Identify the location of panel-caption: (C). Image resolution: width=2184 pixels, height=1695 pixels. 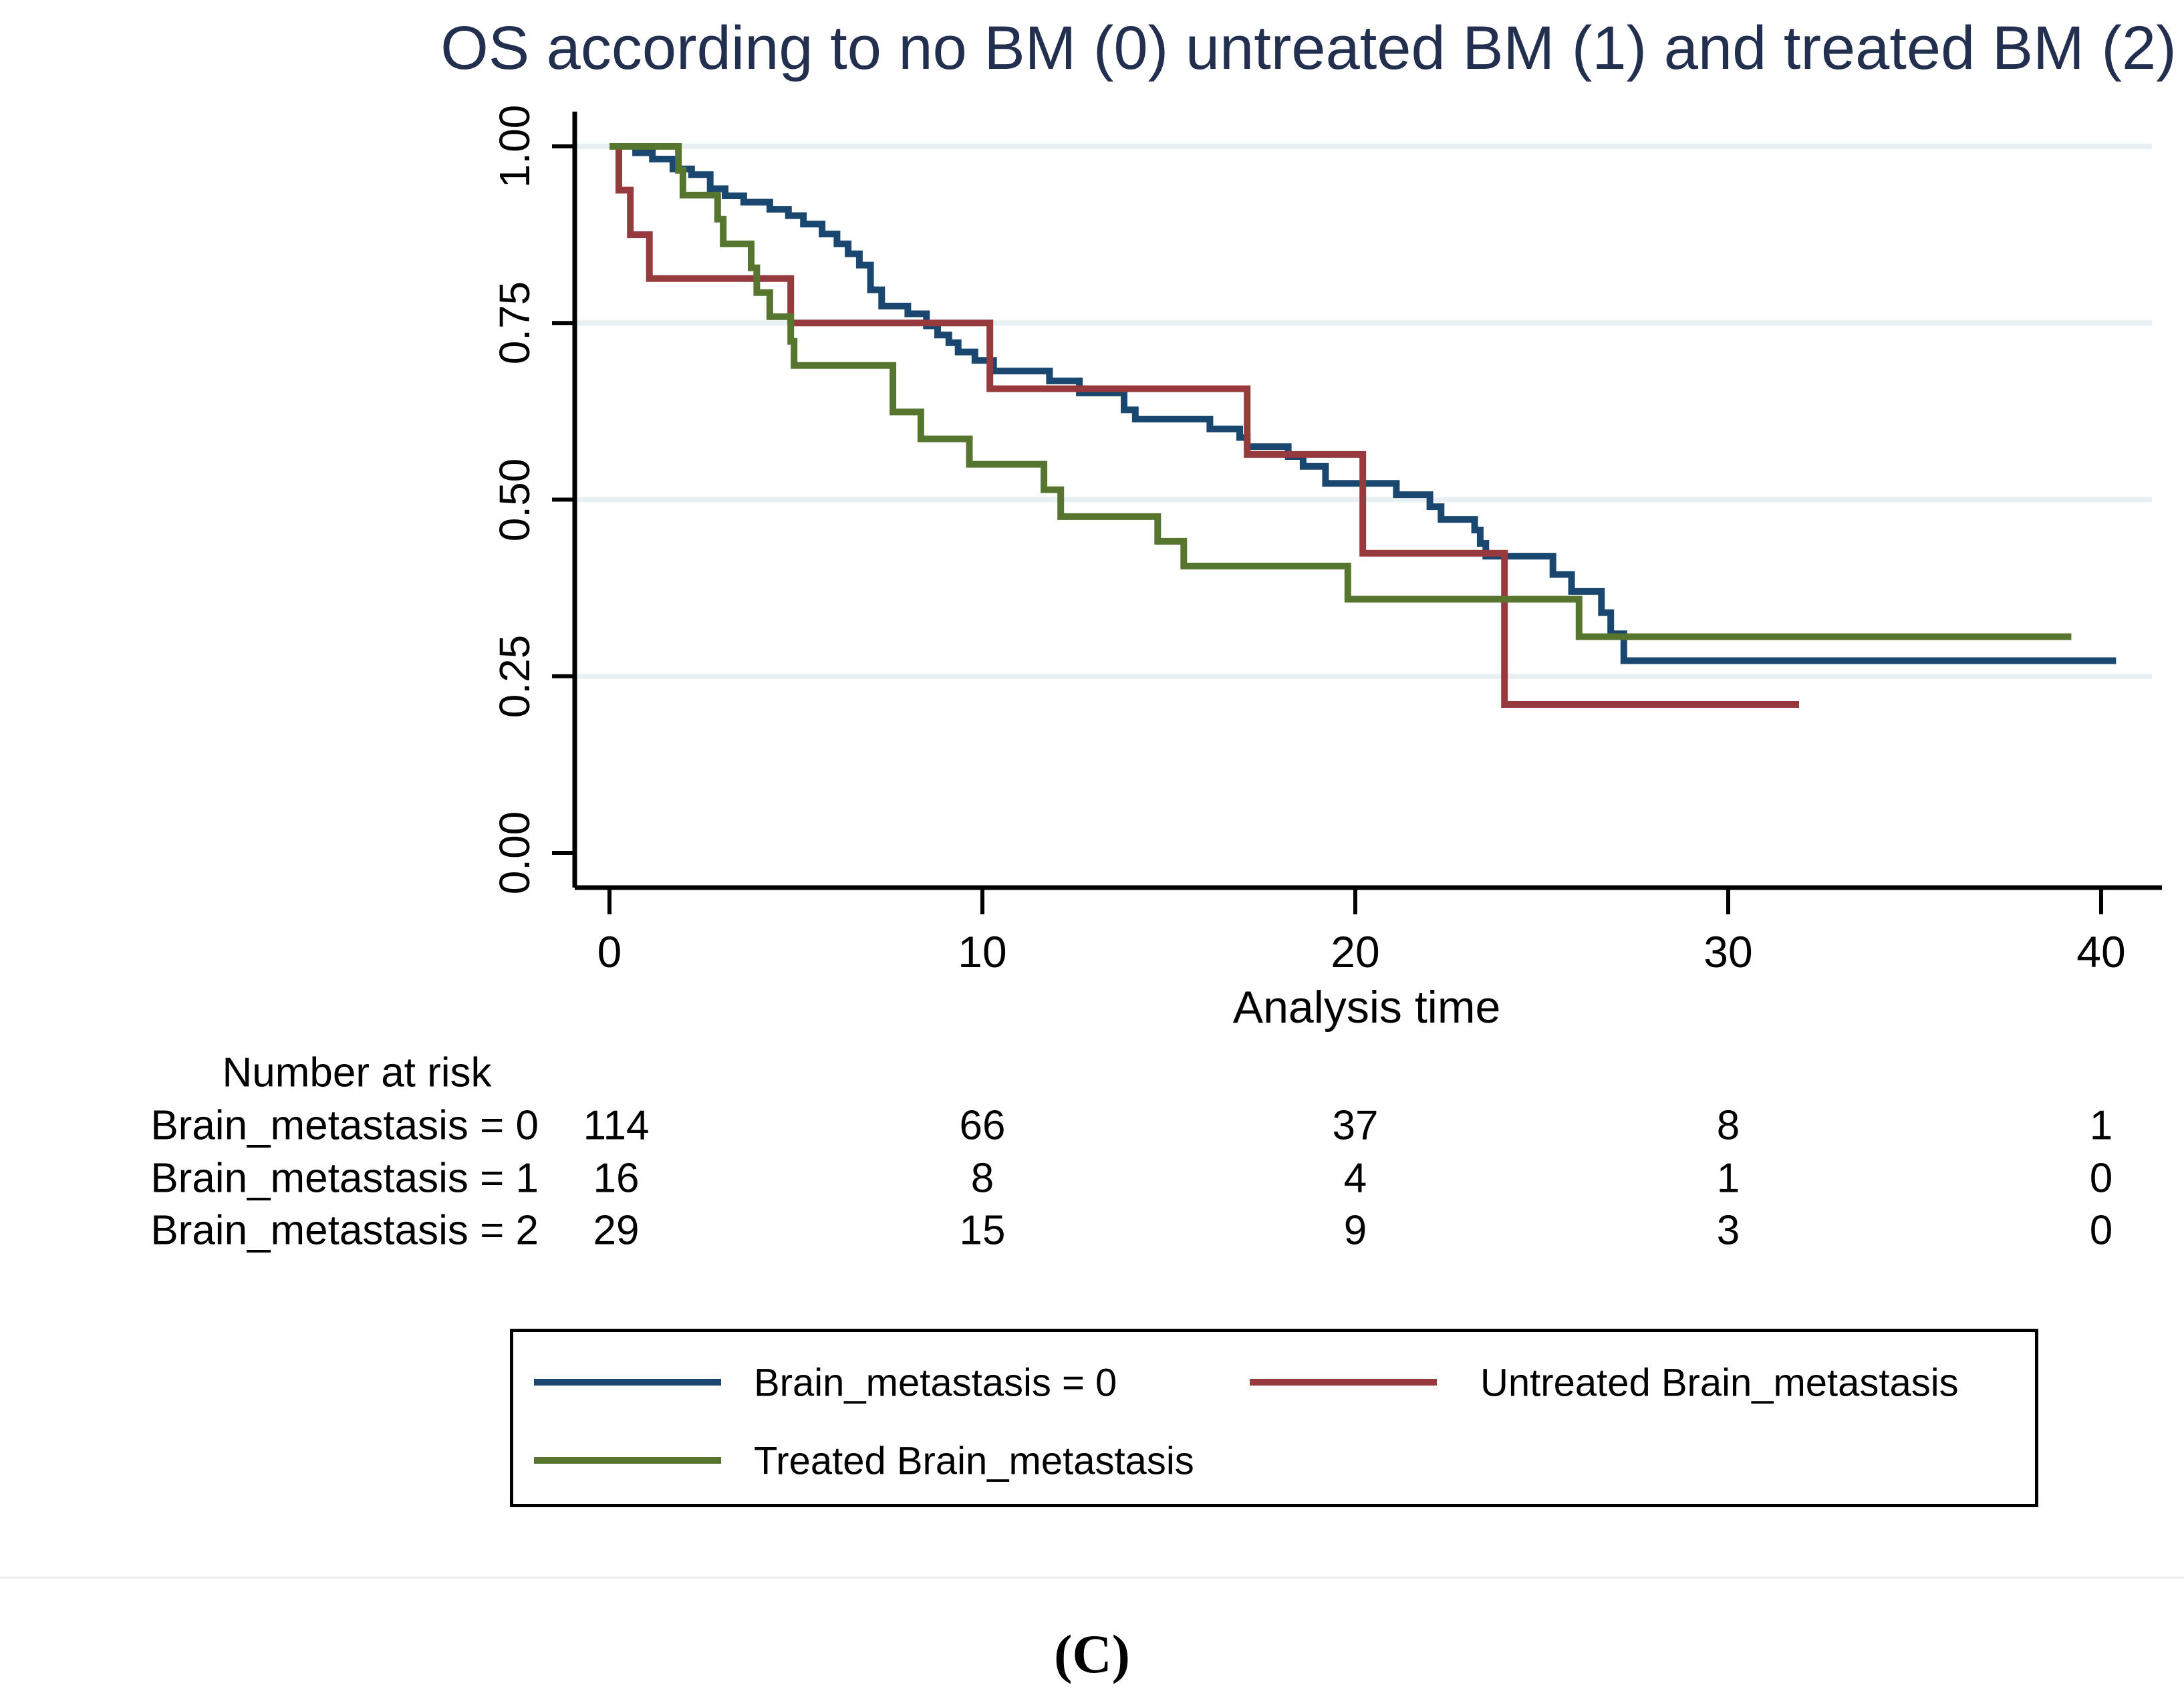
(1092, 1653).